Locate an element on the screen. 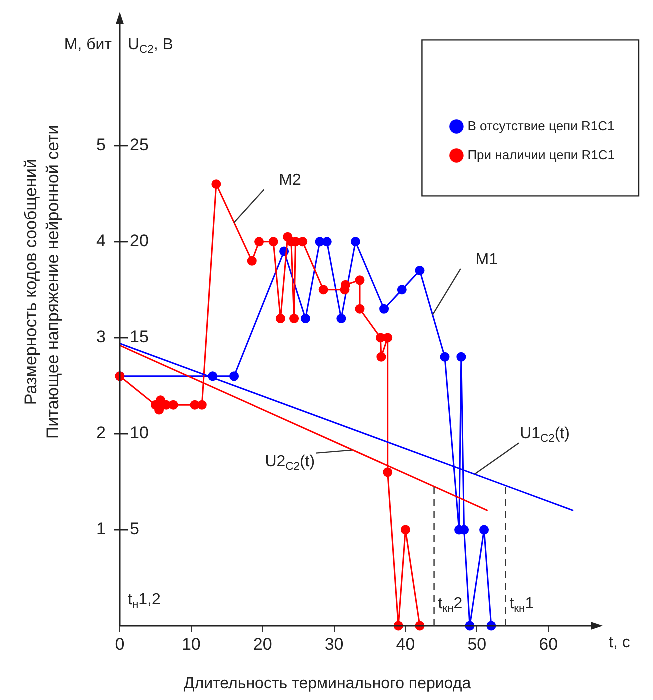 The width and height of the screenshot is (653, 700). y2-tick-label: 15 is located at coordinates (139, 337).